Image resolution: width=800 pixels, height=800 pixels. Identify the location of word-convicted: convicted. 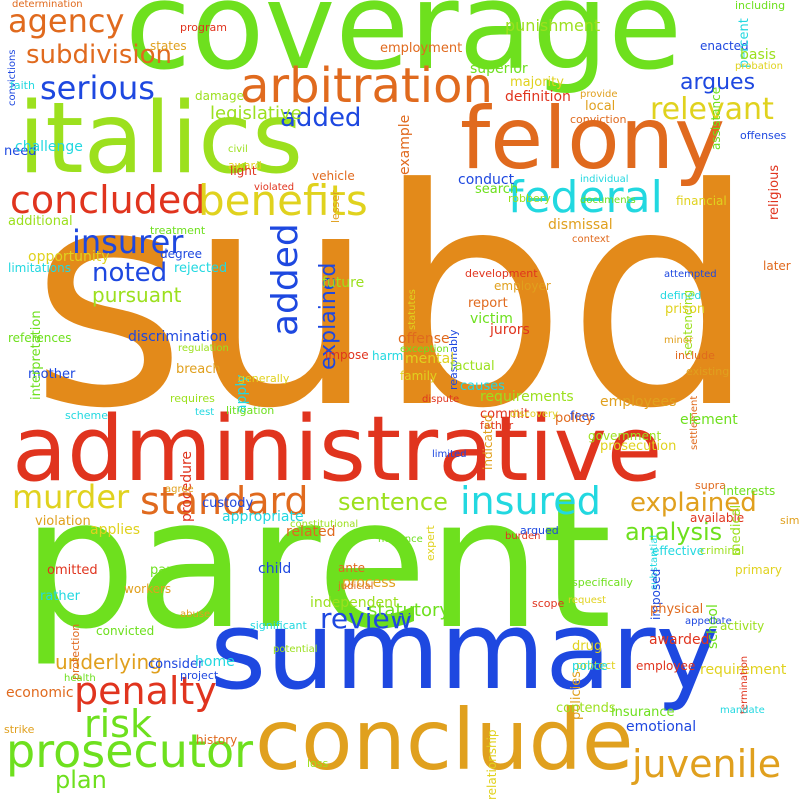
(125, 631).